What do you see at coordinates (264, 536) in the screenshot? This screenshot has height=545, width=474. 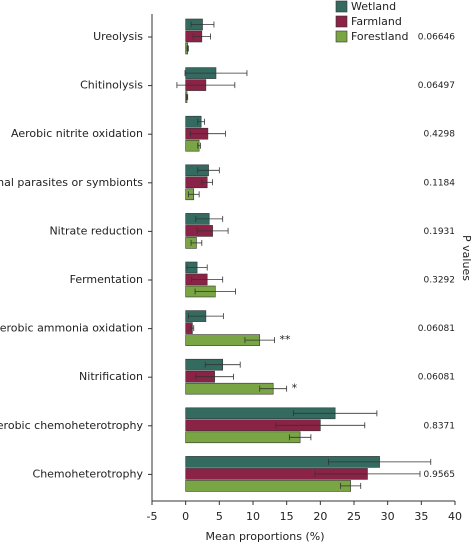 I see `x-axis-title: Mean proportions (%)` at bounding box center [264, 536].